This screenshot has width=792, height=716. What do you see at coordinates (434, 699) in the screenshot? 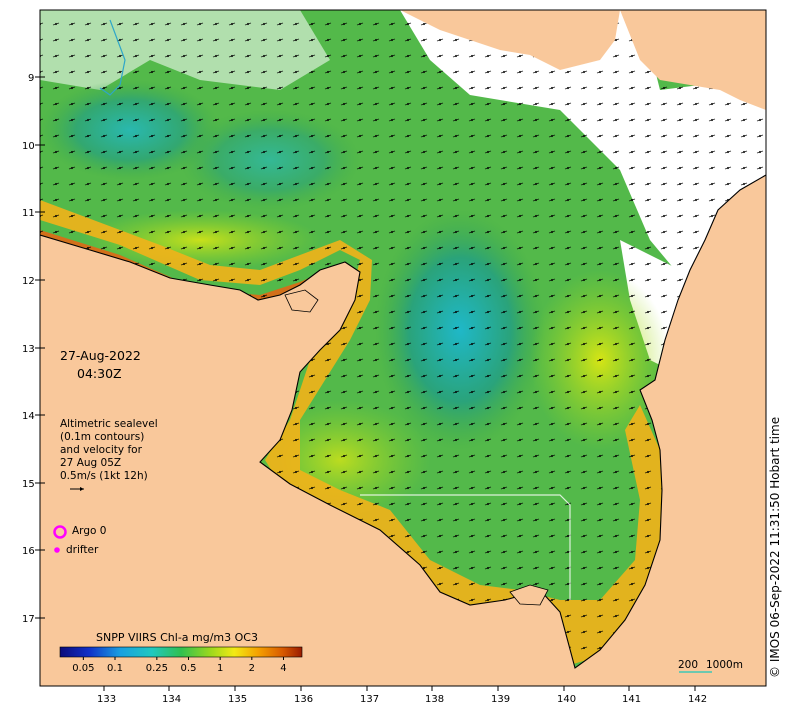
I see `lon-tick-label: 138` at bounding box center [434, 699].